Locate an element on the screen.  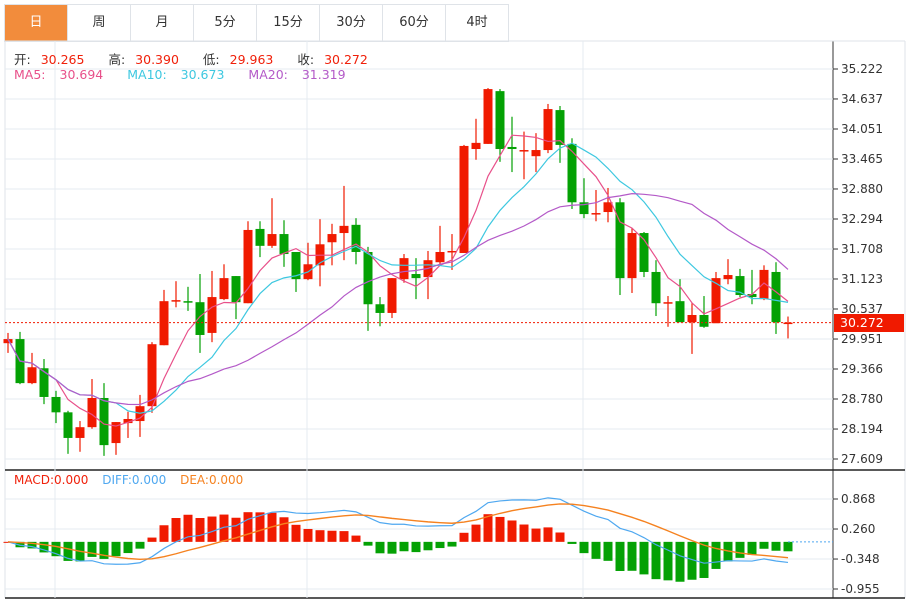
macd-legend: MACD:0.000 DIFF:0.000 DEA:0.000 is located at coordinates (133, 480).